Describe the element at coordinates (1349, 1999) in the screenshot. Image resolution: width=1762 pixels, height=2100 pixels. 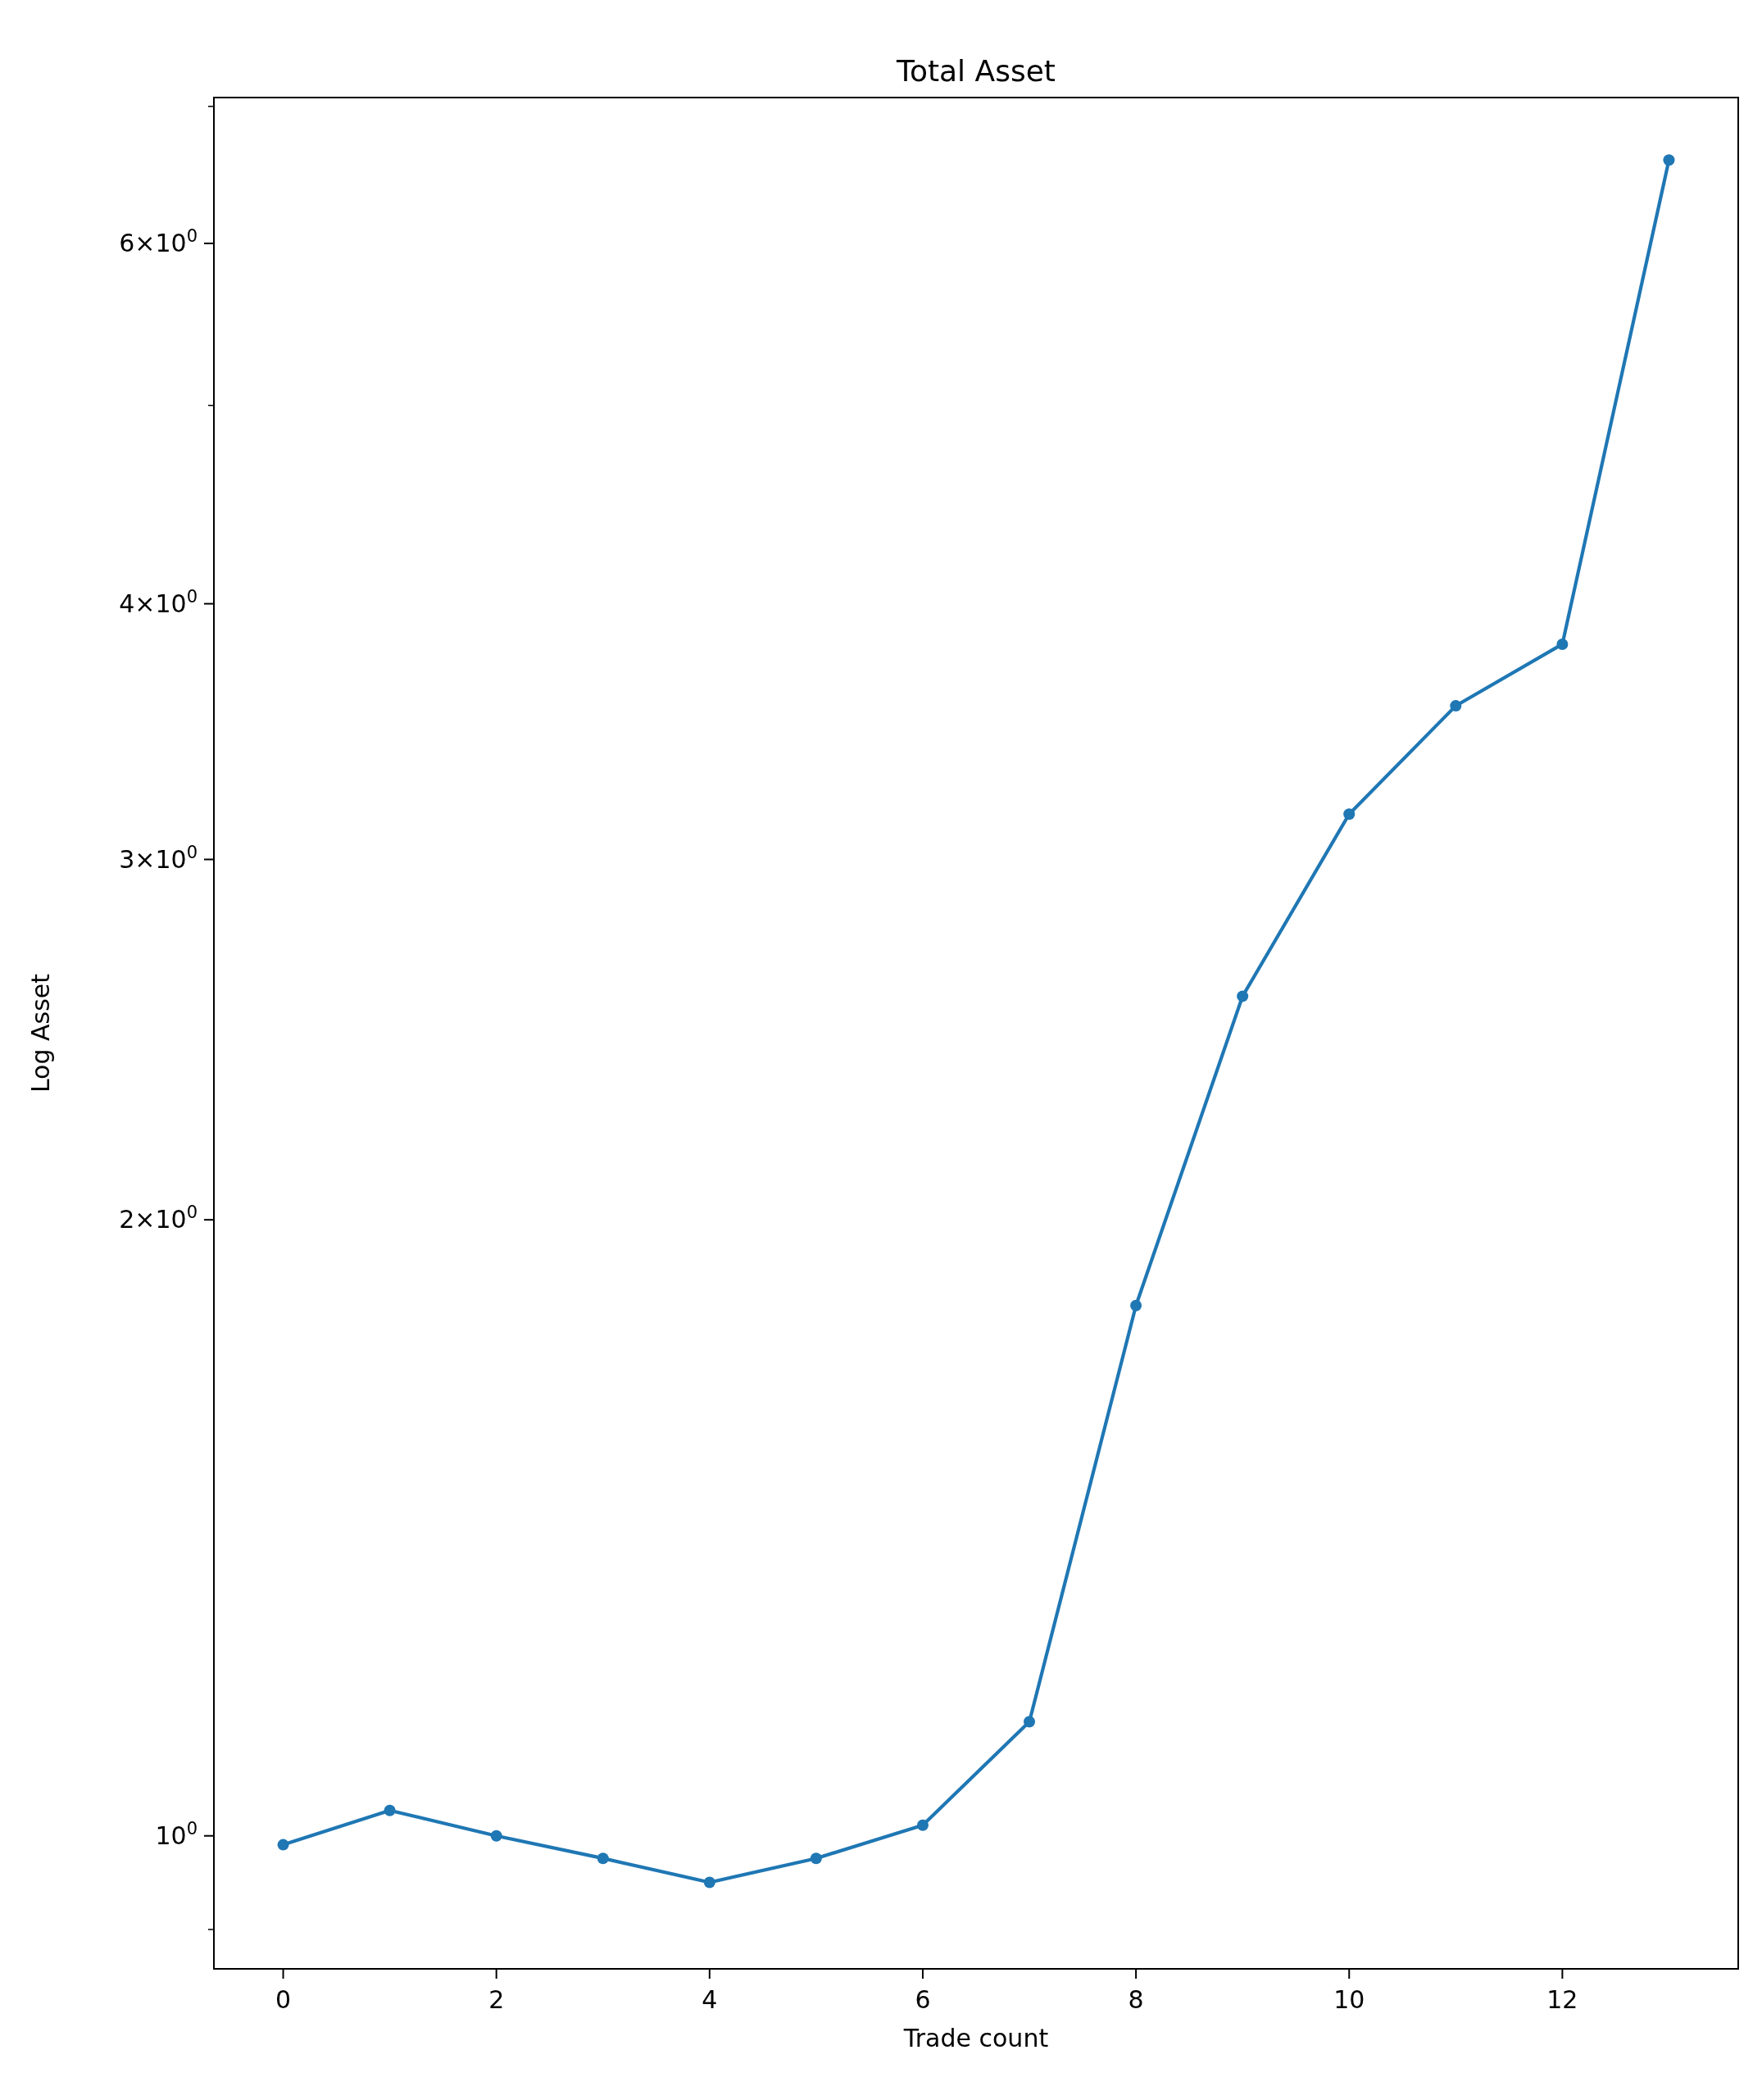
I see `x-tick-label: 10` at that location.